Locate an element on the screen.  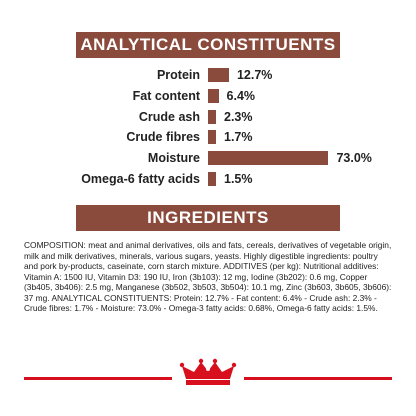
constituent-label: Moisture is located at coordinates (173, 158).